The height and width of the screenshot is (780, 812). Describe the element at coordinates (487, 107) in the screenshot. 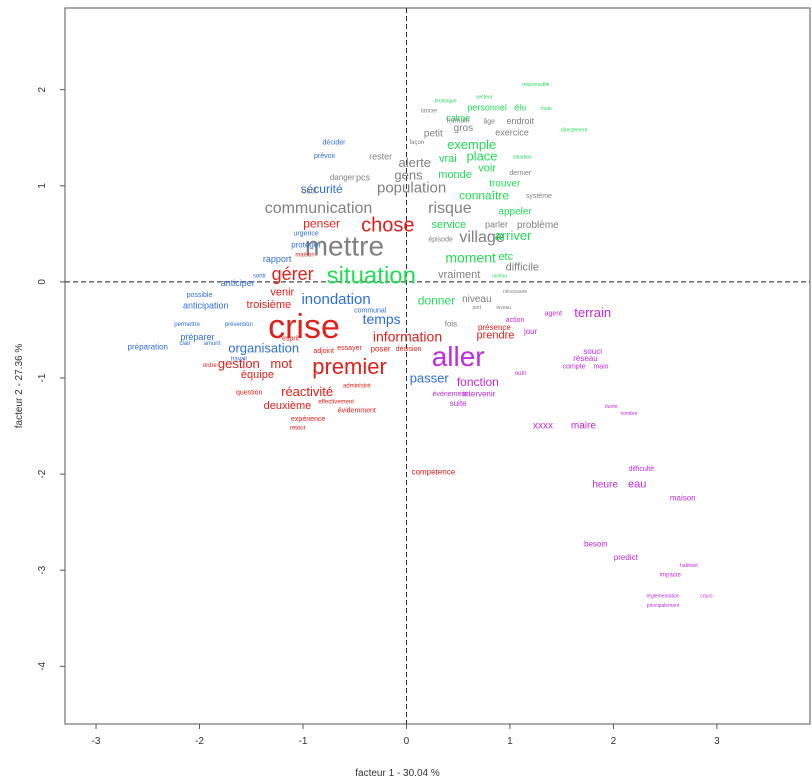

I see `word-point: personnel` at that location.